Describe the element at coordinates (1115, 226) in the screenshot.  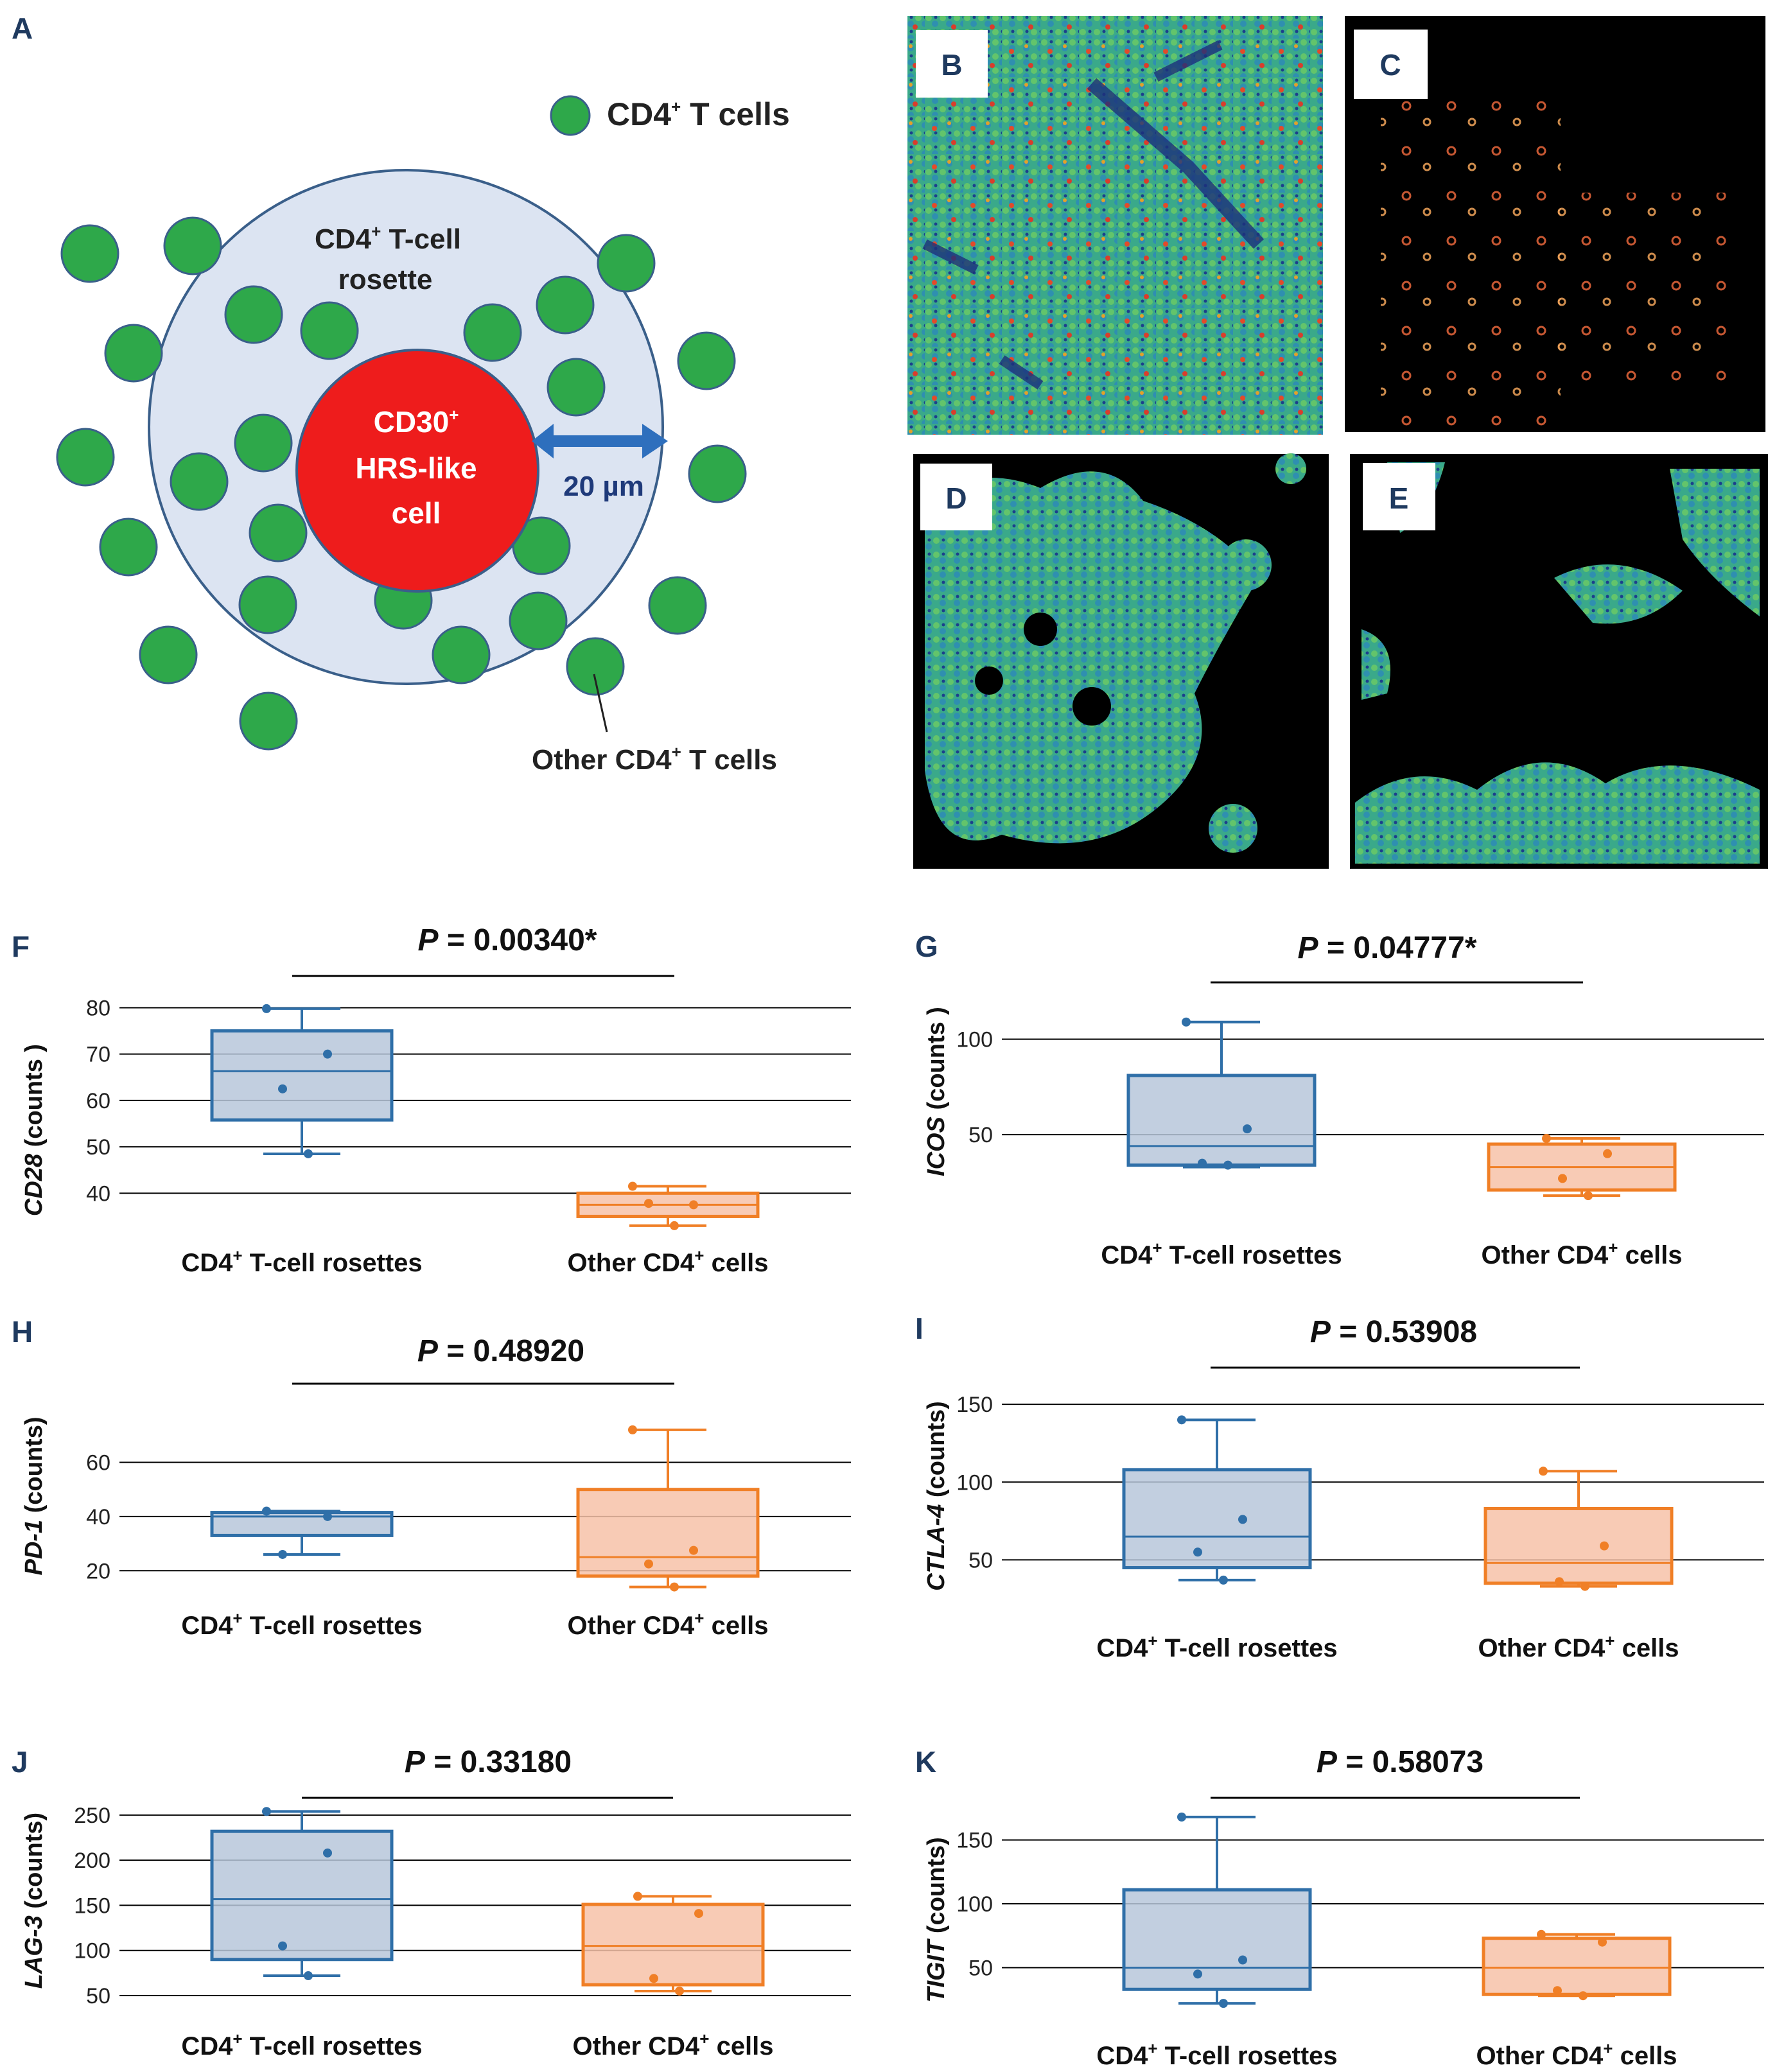
I see `image-panel-B: B` at that location.